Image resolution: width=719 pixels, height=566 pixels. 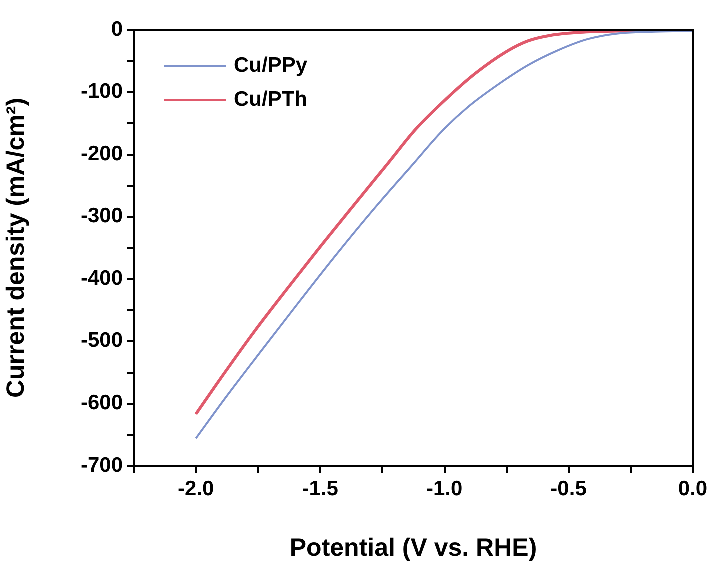 I want to click on legend-label: Cu/PPy, so click(x=271, y=65).